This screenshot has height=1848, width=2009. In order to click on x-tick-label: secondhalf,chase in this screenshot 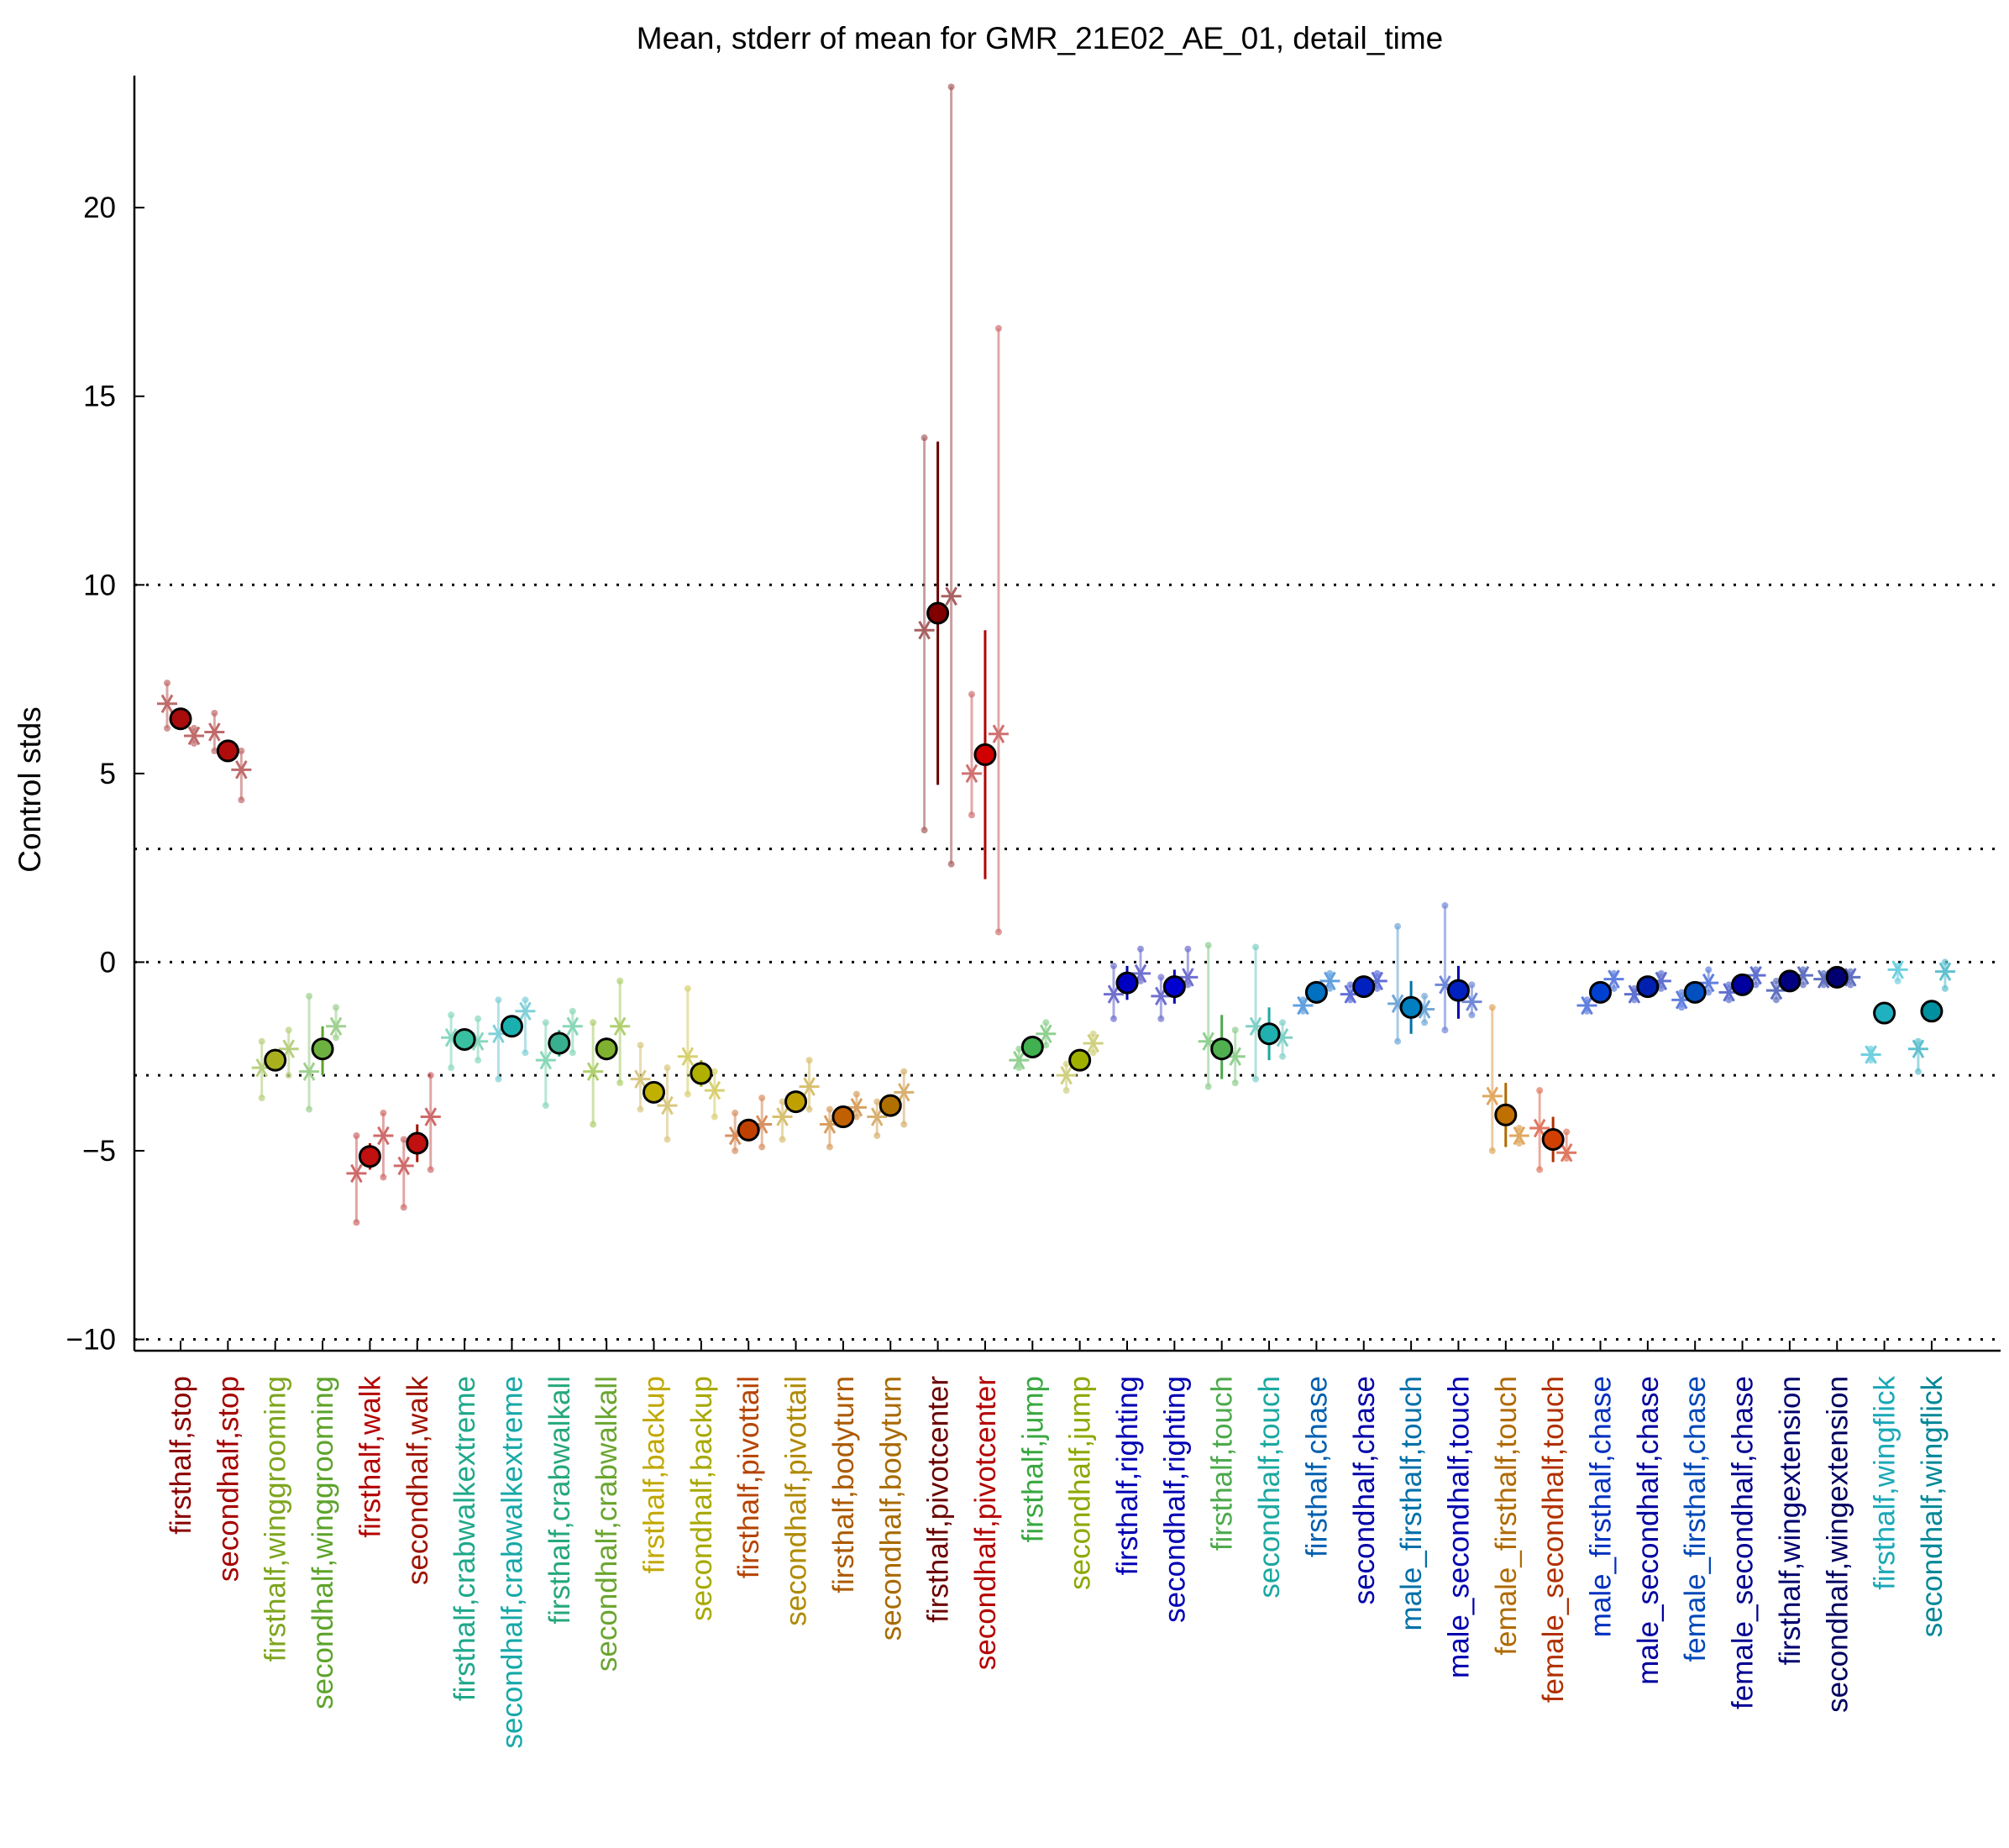, I will do `click(1364, 1490)`.